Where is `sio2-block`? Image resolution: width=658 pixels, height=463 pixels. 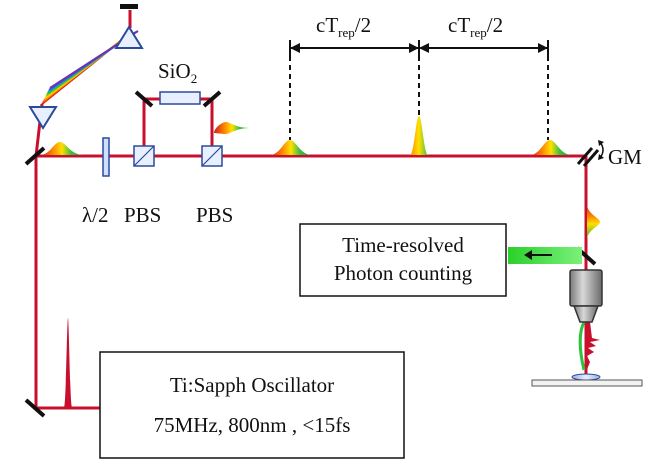
sio2-block is located at coordinates (180, 98).